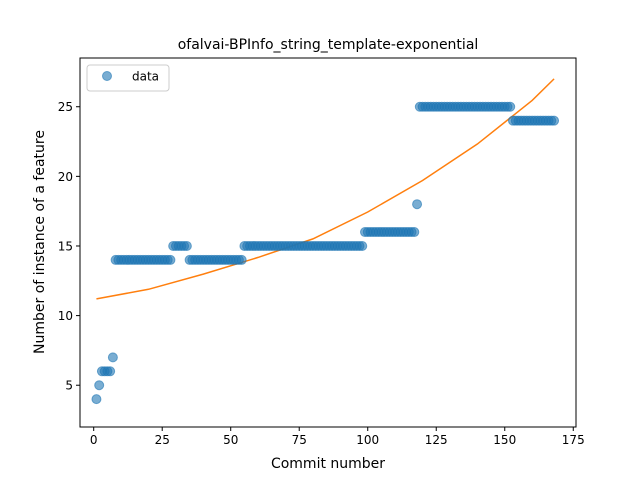 This screenshot has height=480, width=640. Describe the element at coordinates (328, 464) in the screenshot. I see `x-axis-label: Commit number` at that location.